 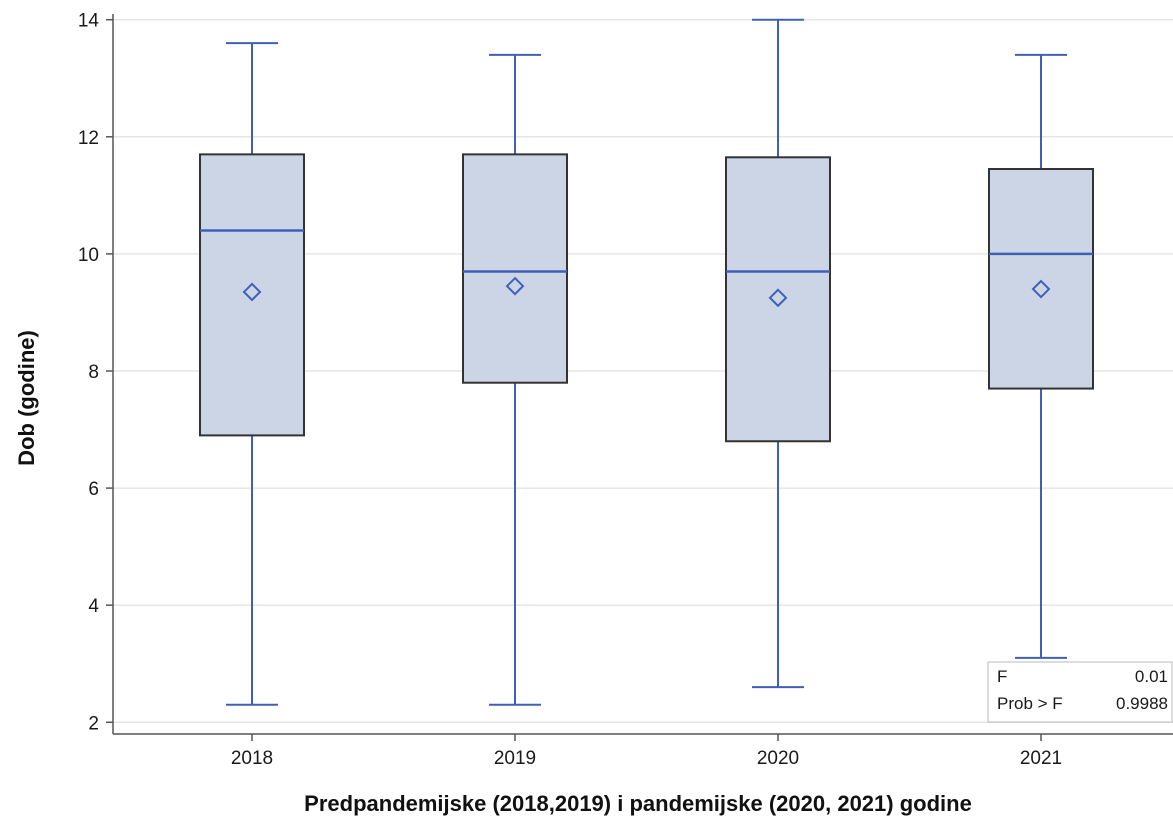 I want to click on x-tick-label: 2018, so click(x=252, y=758).